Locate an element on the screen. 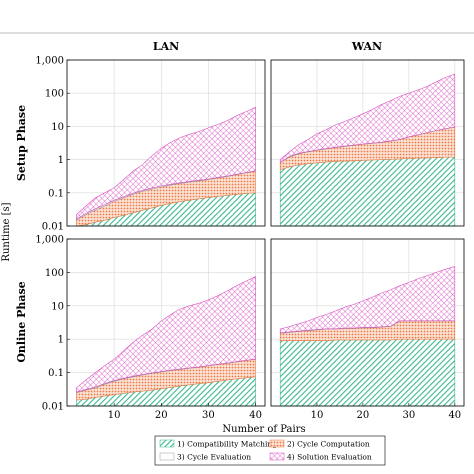 The width and height of the screenshot is (474, 474). row-title-online: Online Phase is located at coordinates (21, 321).